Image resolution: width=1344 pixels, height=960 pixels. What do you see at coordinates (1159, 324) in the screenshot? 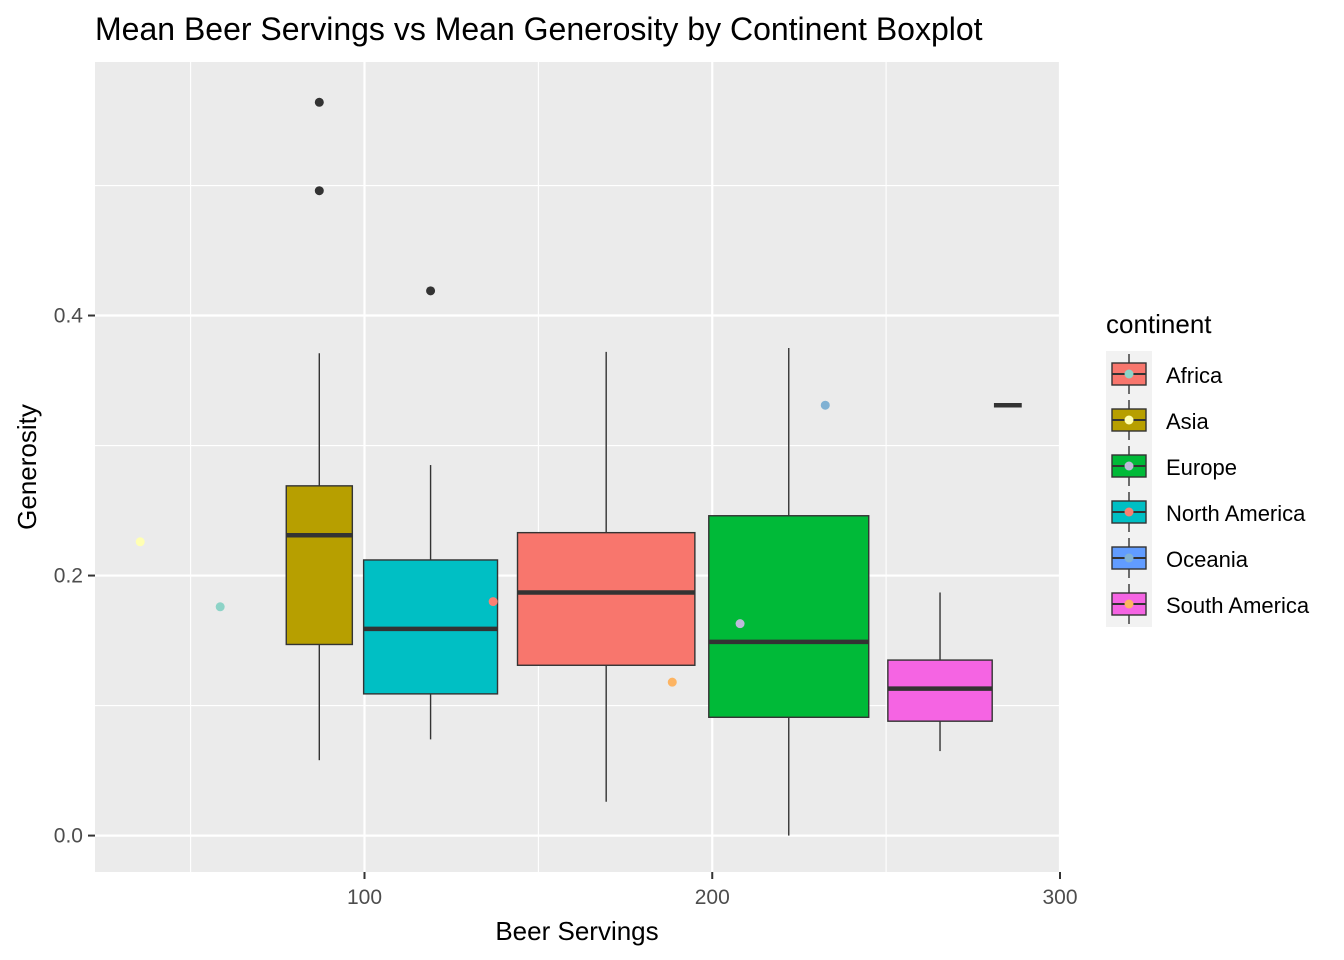
I see `legend-title: continent` at bounding box center [1159, 324].